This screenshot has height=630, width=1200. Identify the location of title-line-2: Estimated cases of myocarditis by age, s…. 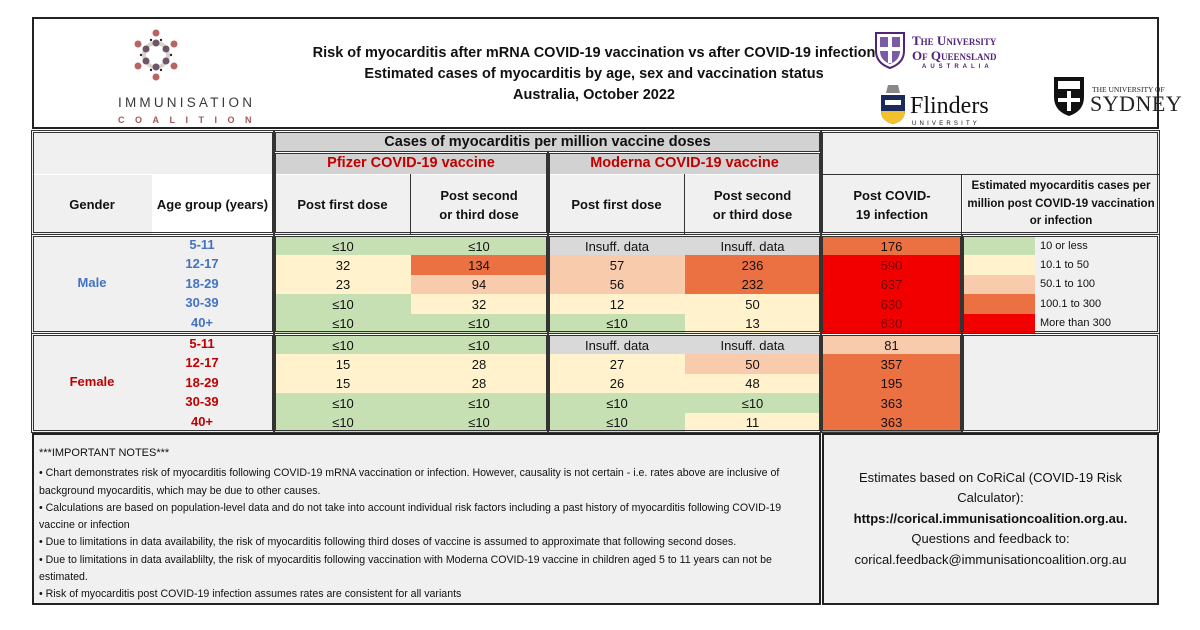
(594, 74).